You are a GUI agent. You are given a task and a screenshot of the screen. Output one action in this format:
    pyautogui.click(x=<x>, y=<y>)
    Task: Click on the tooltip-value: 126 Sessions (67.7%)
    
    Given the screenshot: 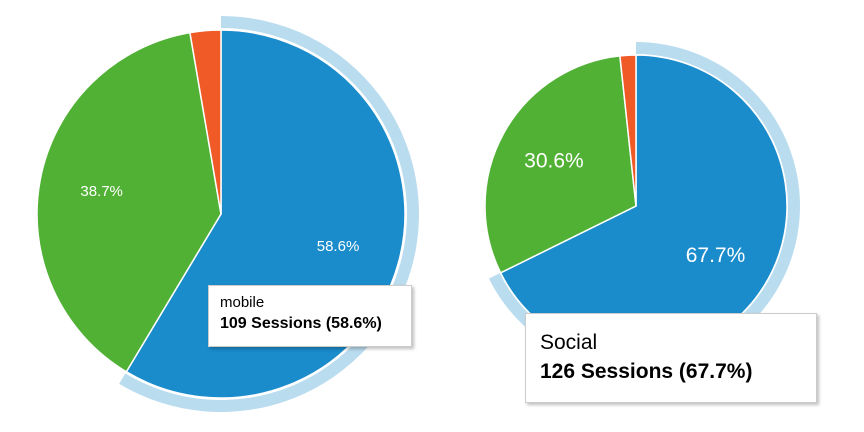 What is the action you would take?
    pyautogui.click(x=646, y=371)
    